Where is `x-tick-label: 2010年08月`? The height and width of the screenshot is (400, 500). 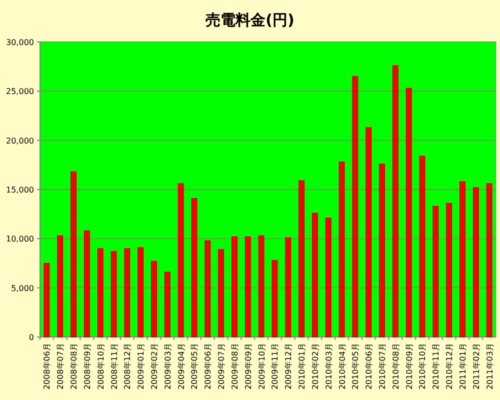 x-tick-label: 2010年08月 is located at coordinates (395, 366).